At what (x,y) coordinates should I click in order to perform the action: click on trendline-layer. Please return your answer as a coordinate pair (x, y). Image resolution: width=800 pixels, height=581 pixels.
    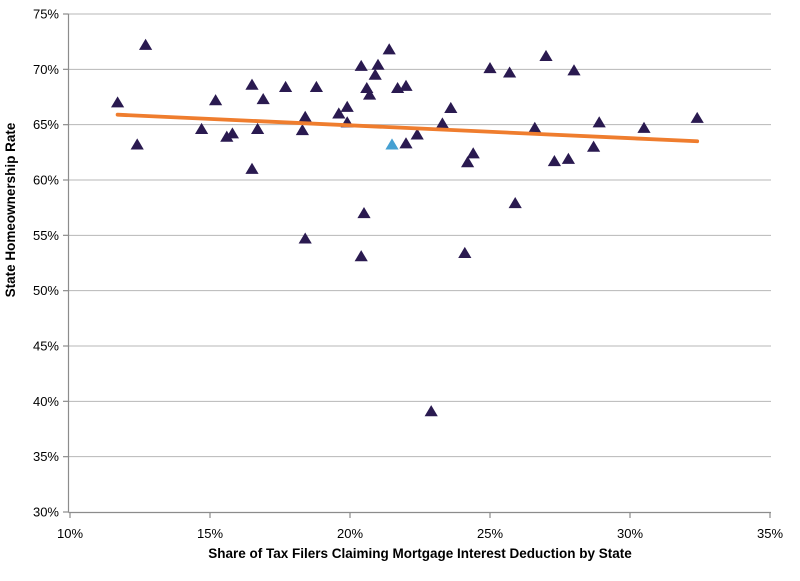
    Looking at the image, I should click on (407, 128).